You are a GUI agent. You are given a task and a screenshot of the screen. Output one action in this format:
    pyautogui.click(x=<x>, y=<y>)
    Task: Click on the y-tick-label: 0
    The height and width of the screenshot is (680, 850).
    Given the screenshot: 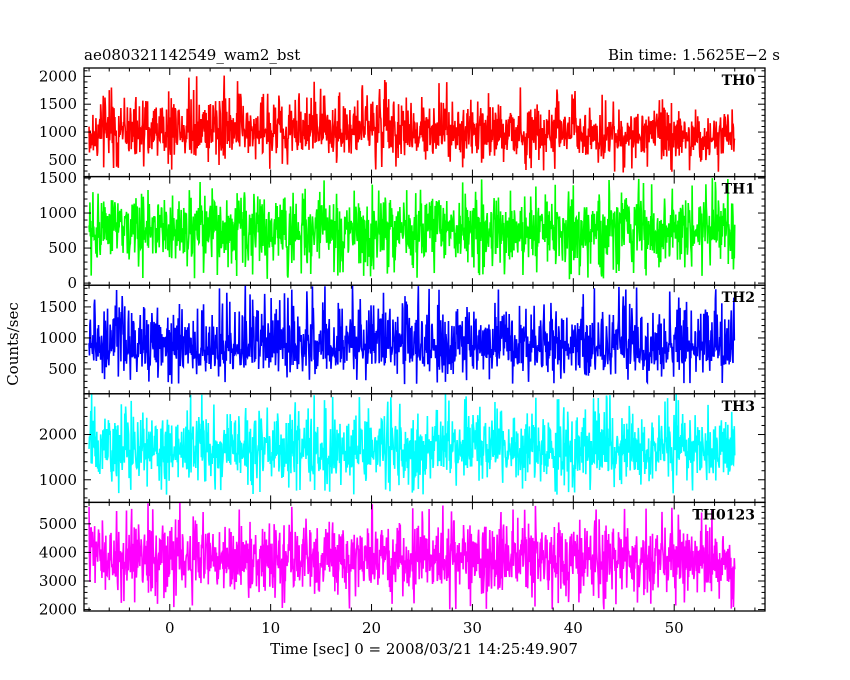 What is the action you would take?
    pyautogui.click(x=72, y=283)
    